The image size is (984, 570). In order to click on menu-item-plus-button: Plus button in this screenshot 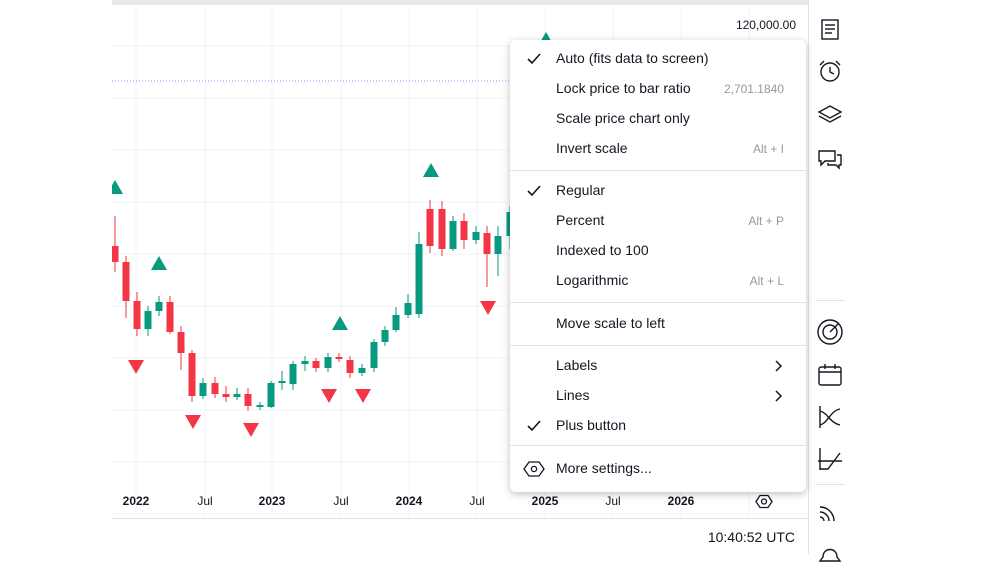, I will do `click(658, 426)`.